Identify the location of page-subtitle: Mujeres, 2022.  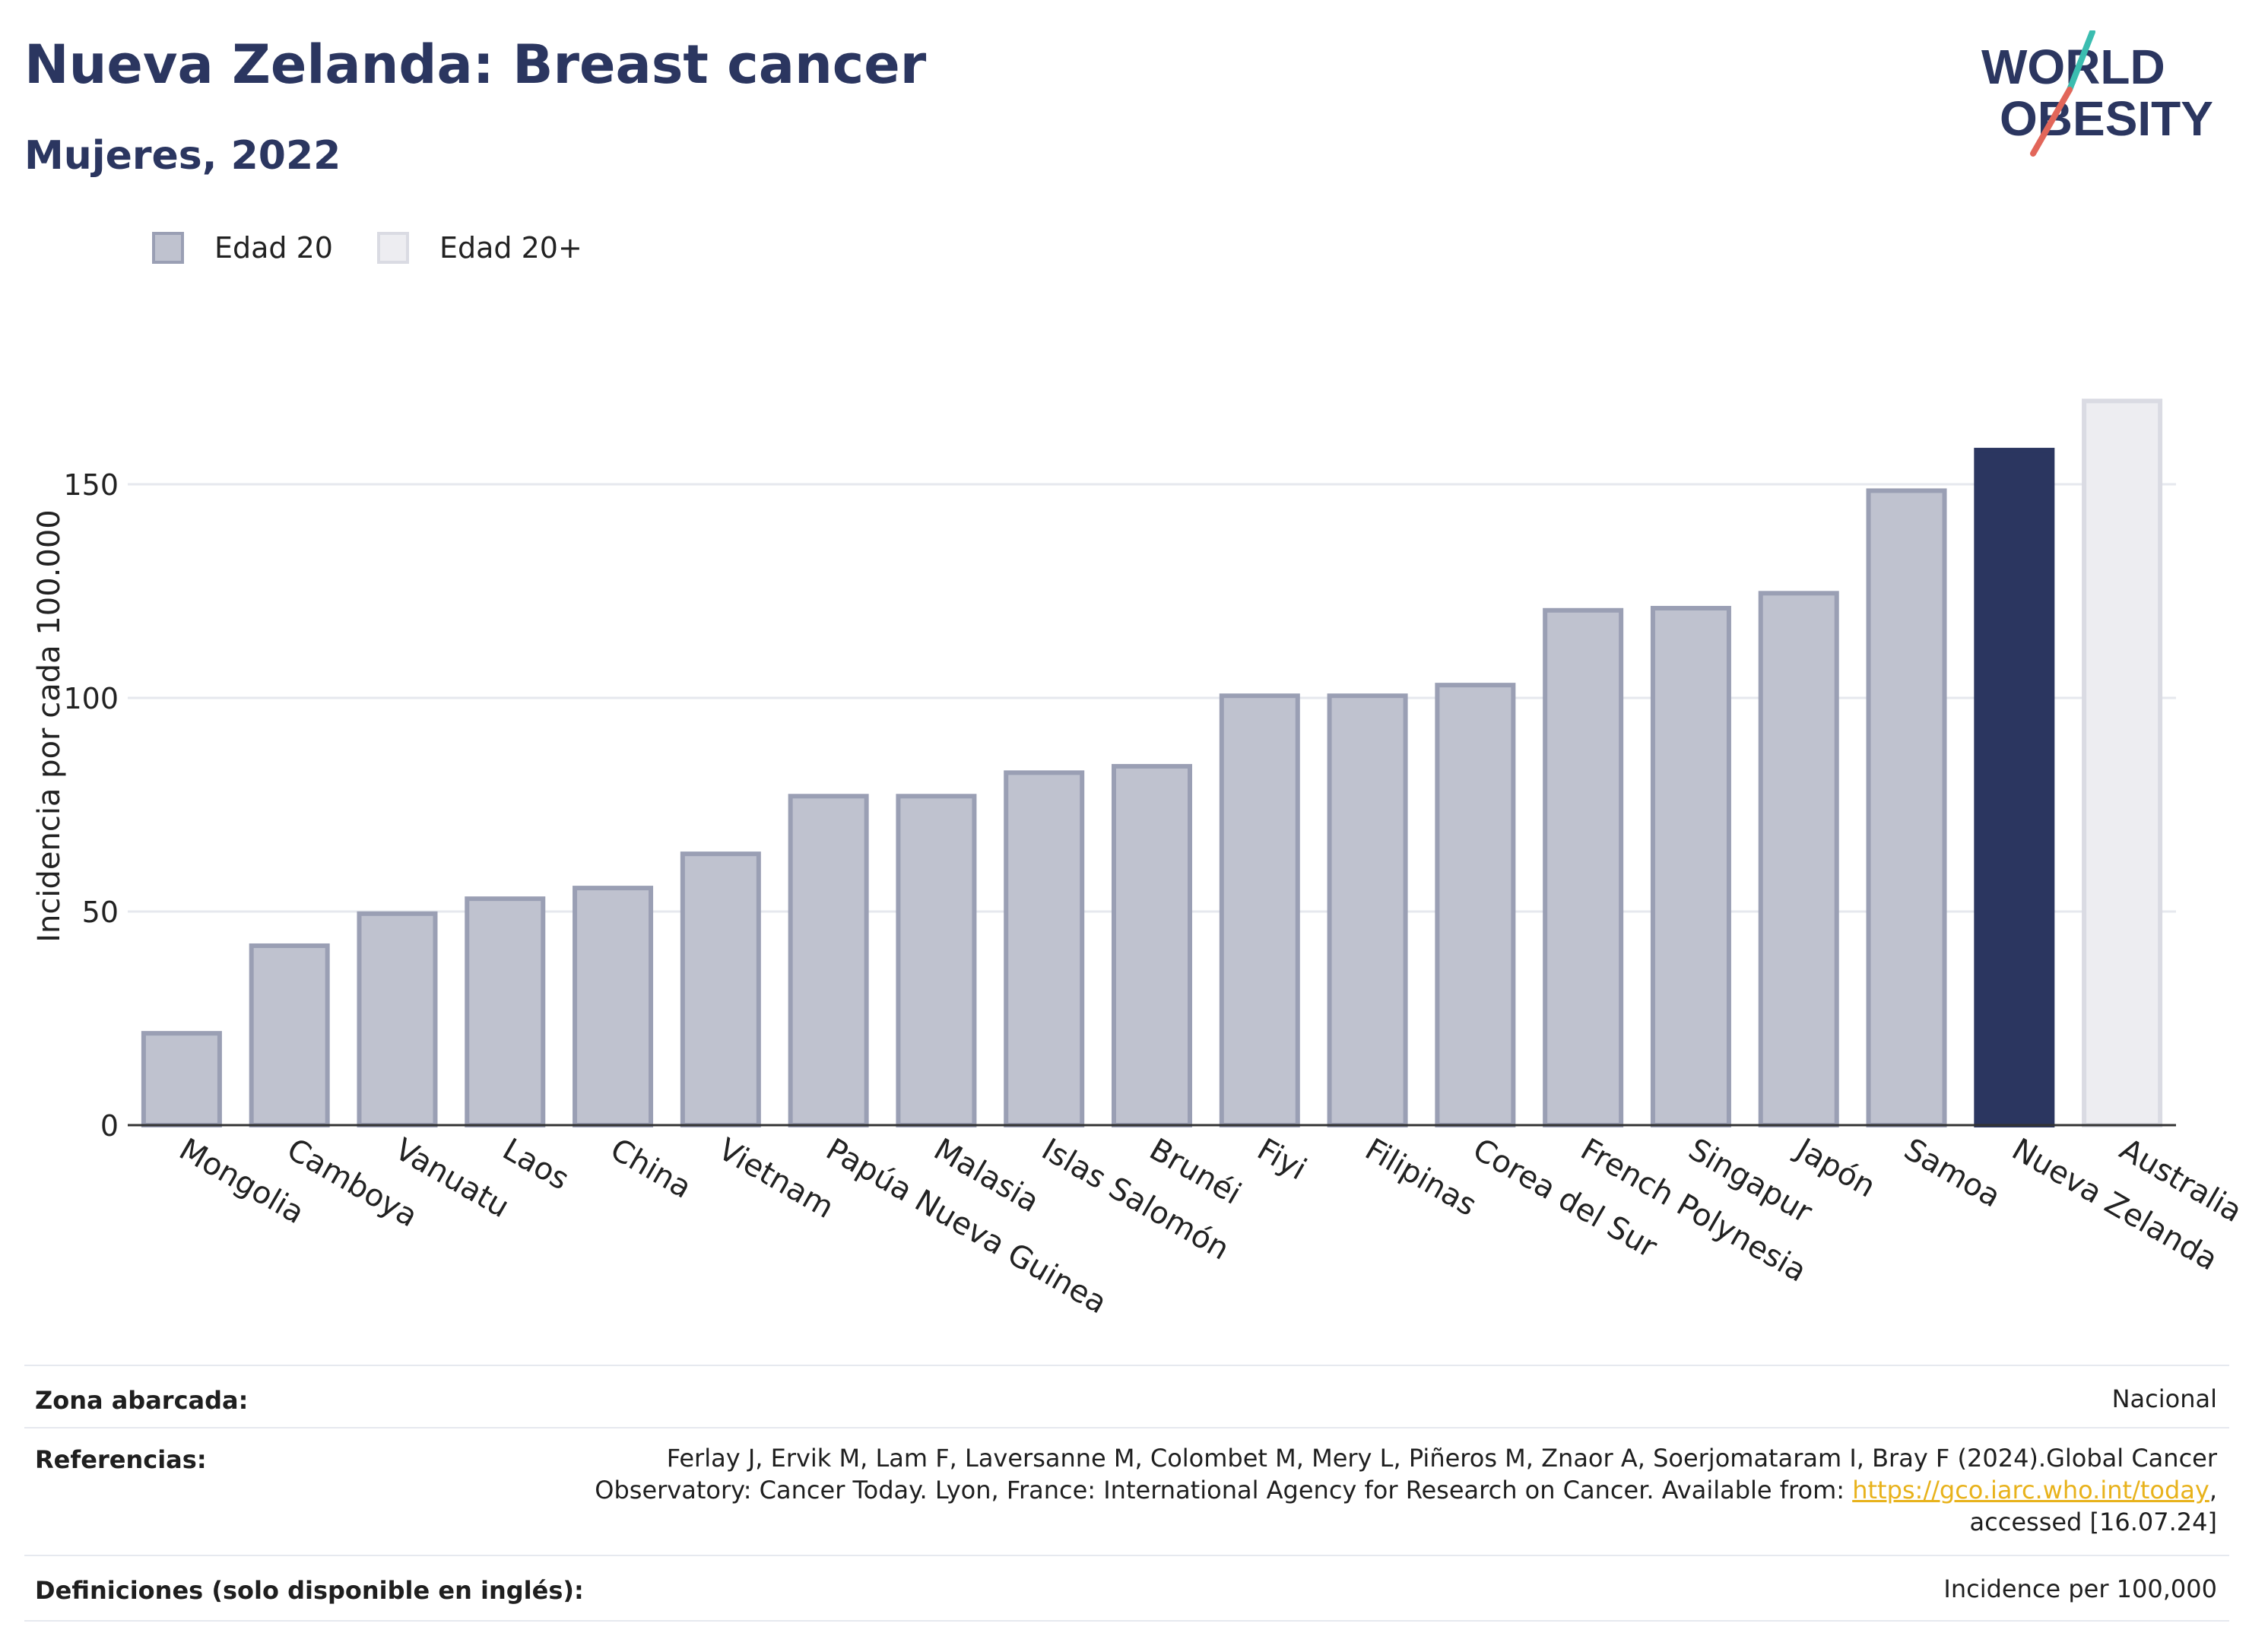
(182, 156).